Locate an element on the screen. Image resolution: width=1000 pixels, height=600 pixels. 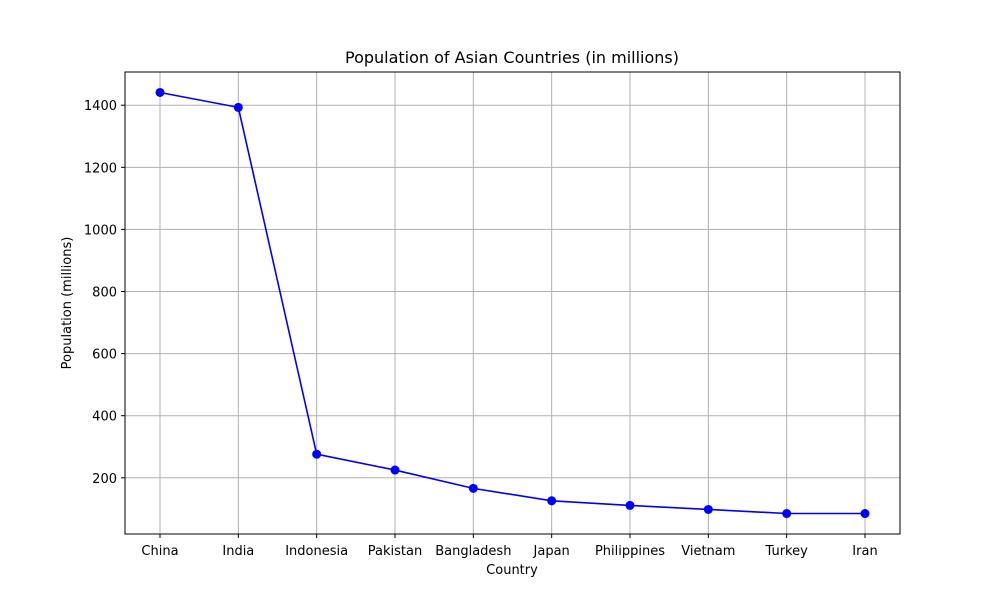
x-tick-label: Indonesia is located at coordinates (316, 551).